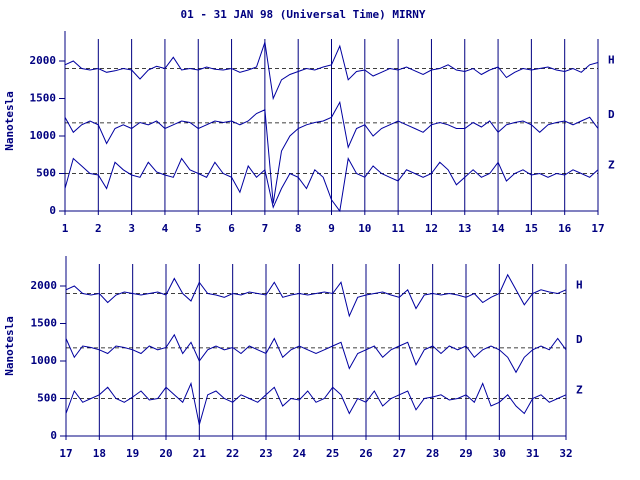 This screenshot has height=480, width=640. I want to click on x-tick-label: 25, so click(332, 453).